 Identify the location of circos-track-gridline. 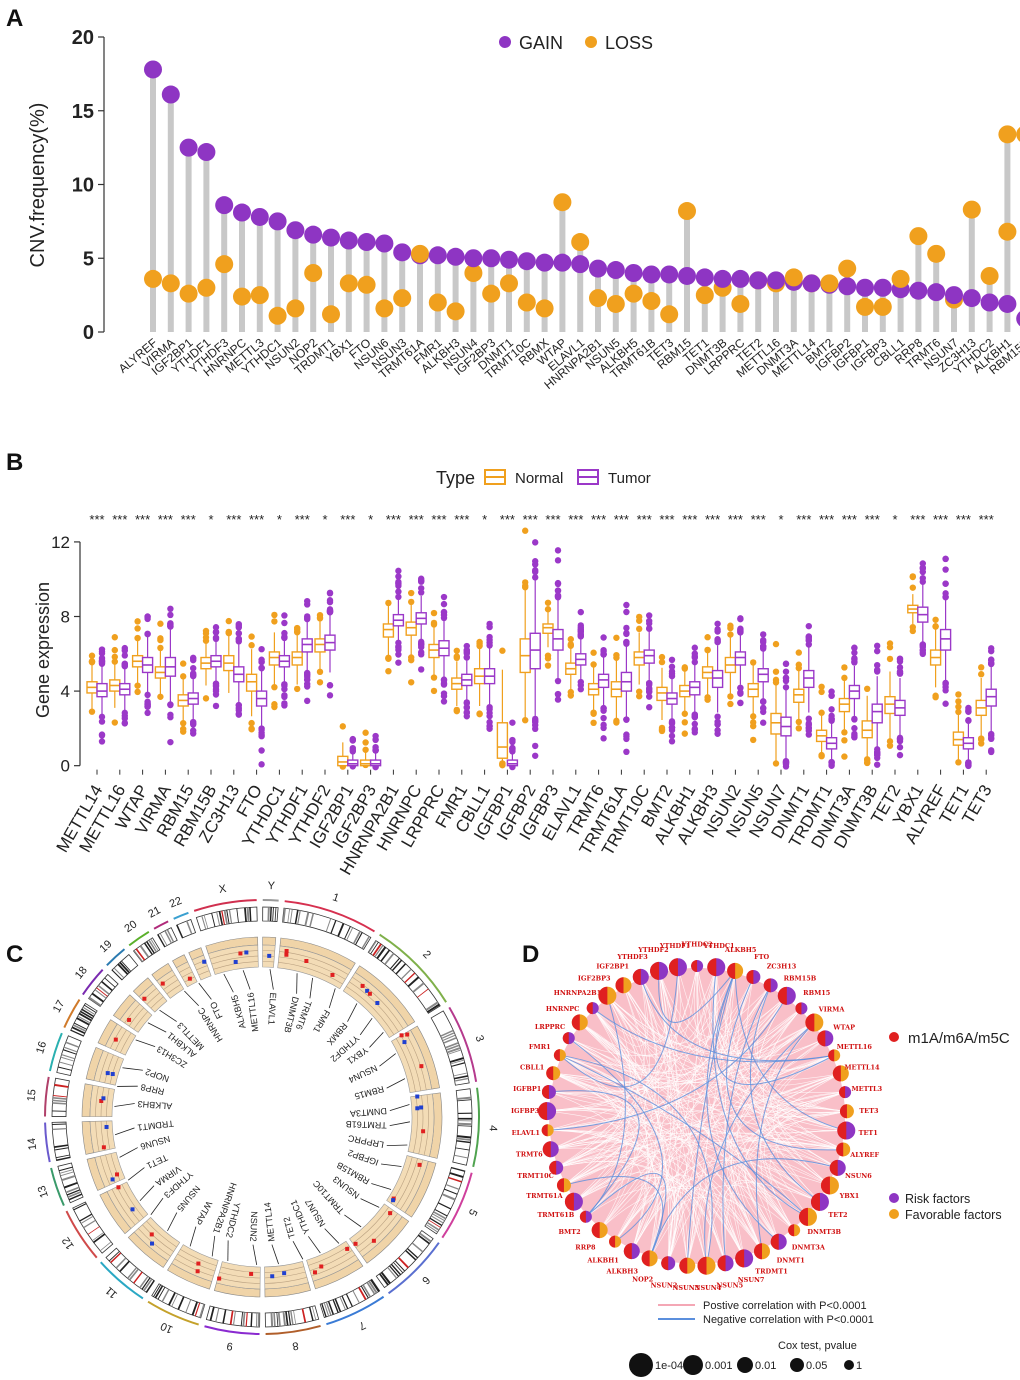
(198, 1258).